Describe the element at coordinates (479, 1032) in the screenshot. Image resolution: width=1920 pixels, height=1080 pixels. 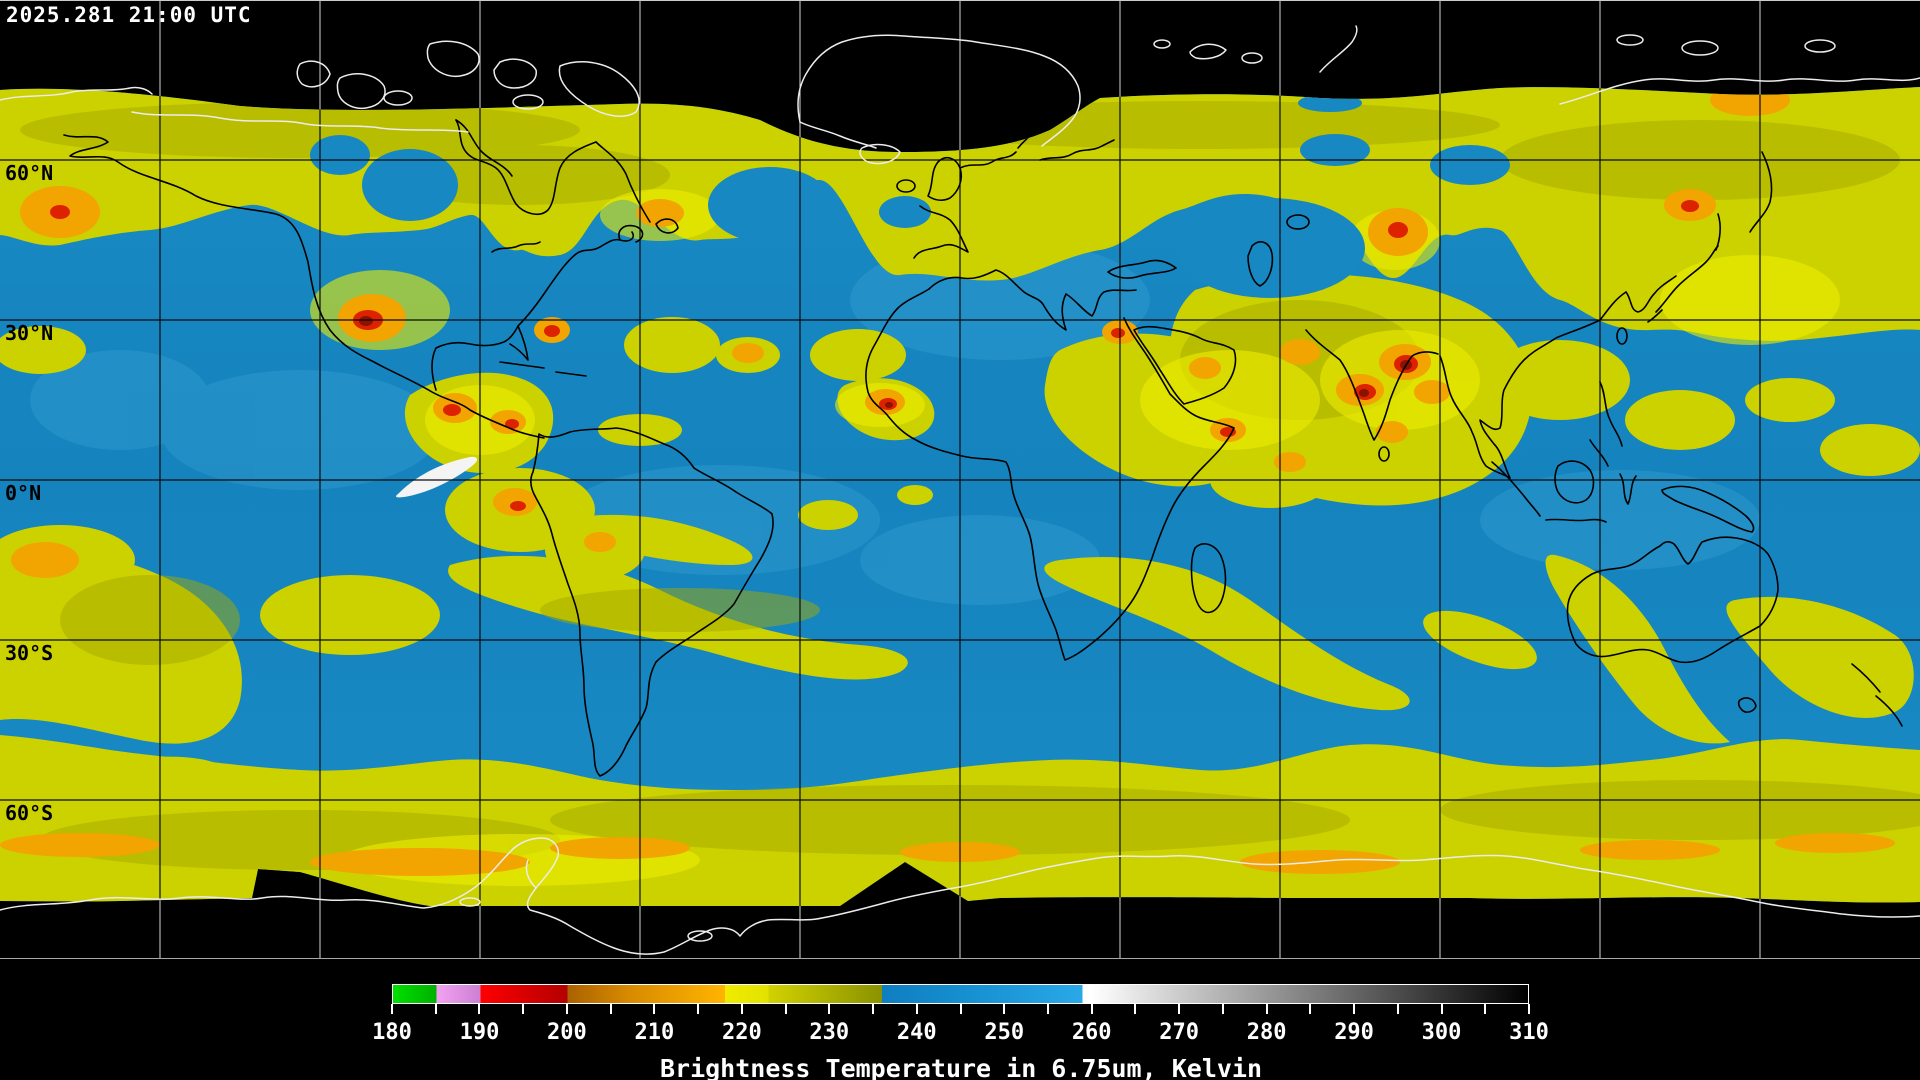
I see `colorbar-tick-label: 190` at that location.